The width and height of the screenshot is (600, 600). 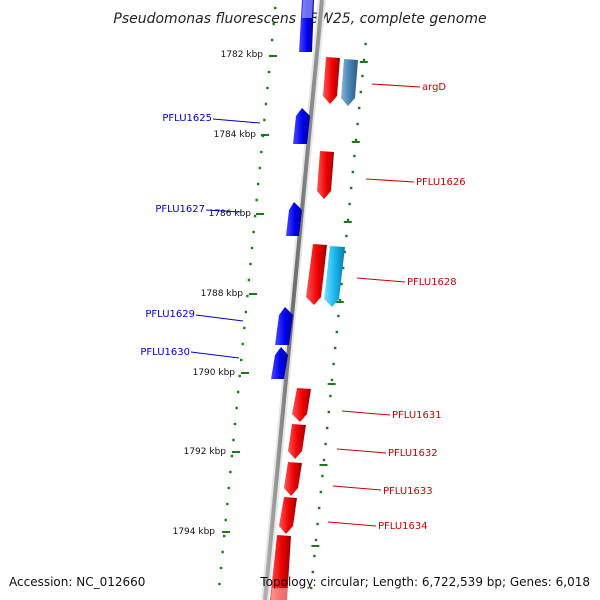 What do you see at coordinates (200, 236) in the screenshot?
I see `forward-gene-labels: PFLU1625 PFLU1627 PFLU1629 PFLU1630` at bounding box center [200, 236].